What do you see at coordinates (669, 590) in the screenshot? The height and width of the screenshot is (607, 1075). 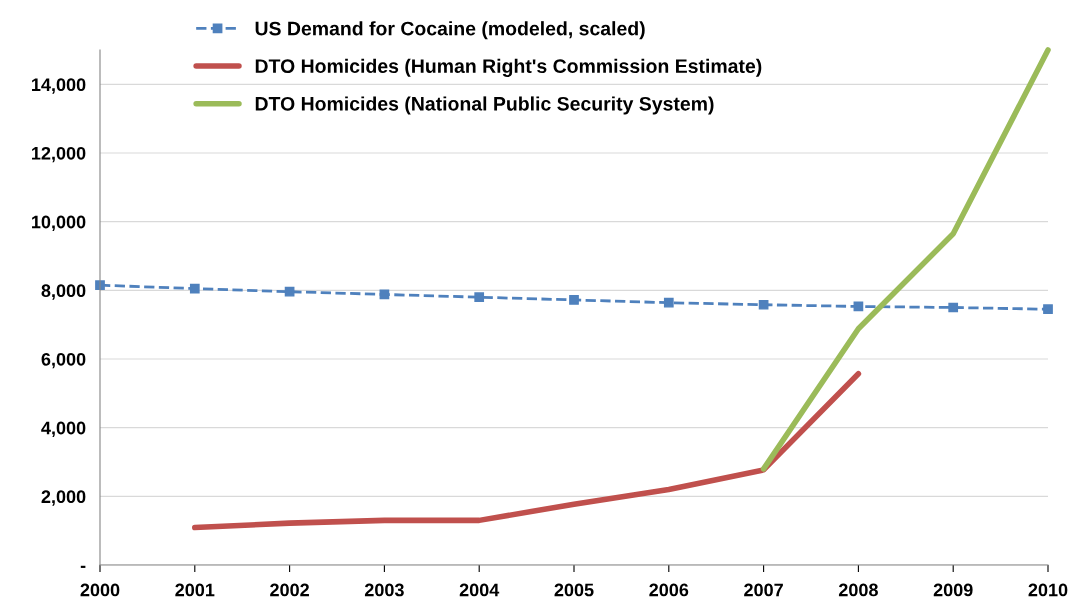 I see `x-tick-label: 2006` at bounding box center [669, 590].